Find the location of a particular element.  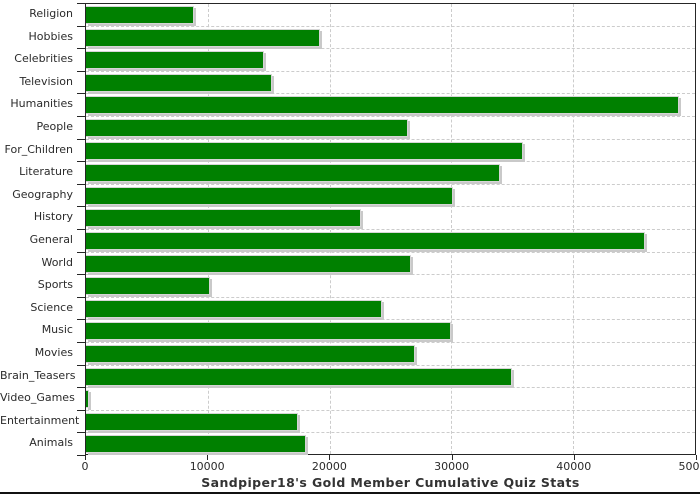

y-label-movies: Movies is located at coordinates (53, 352).